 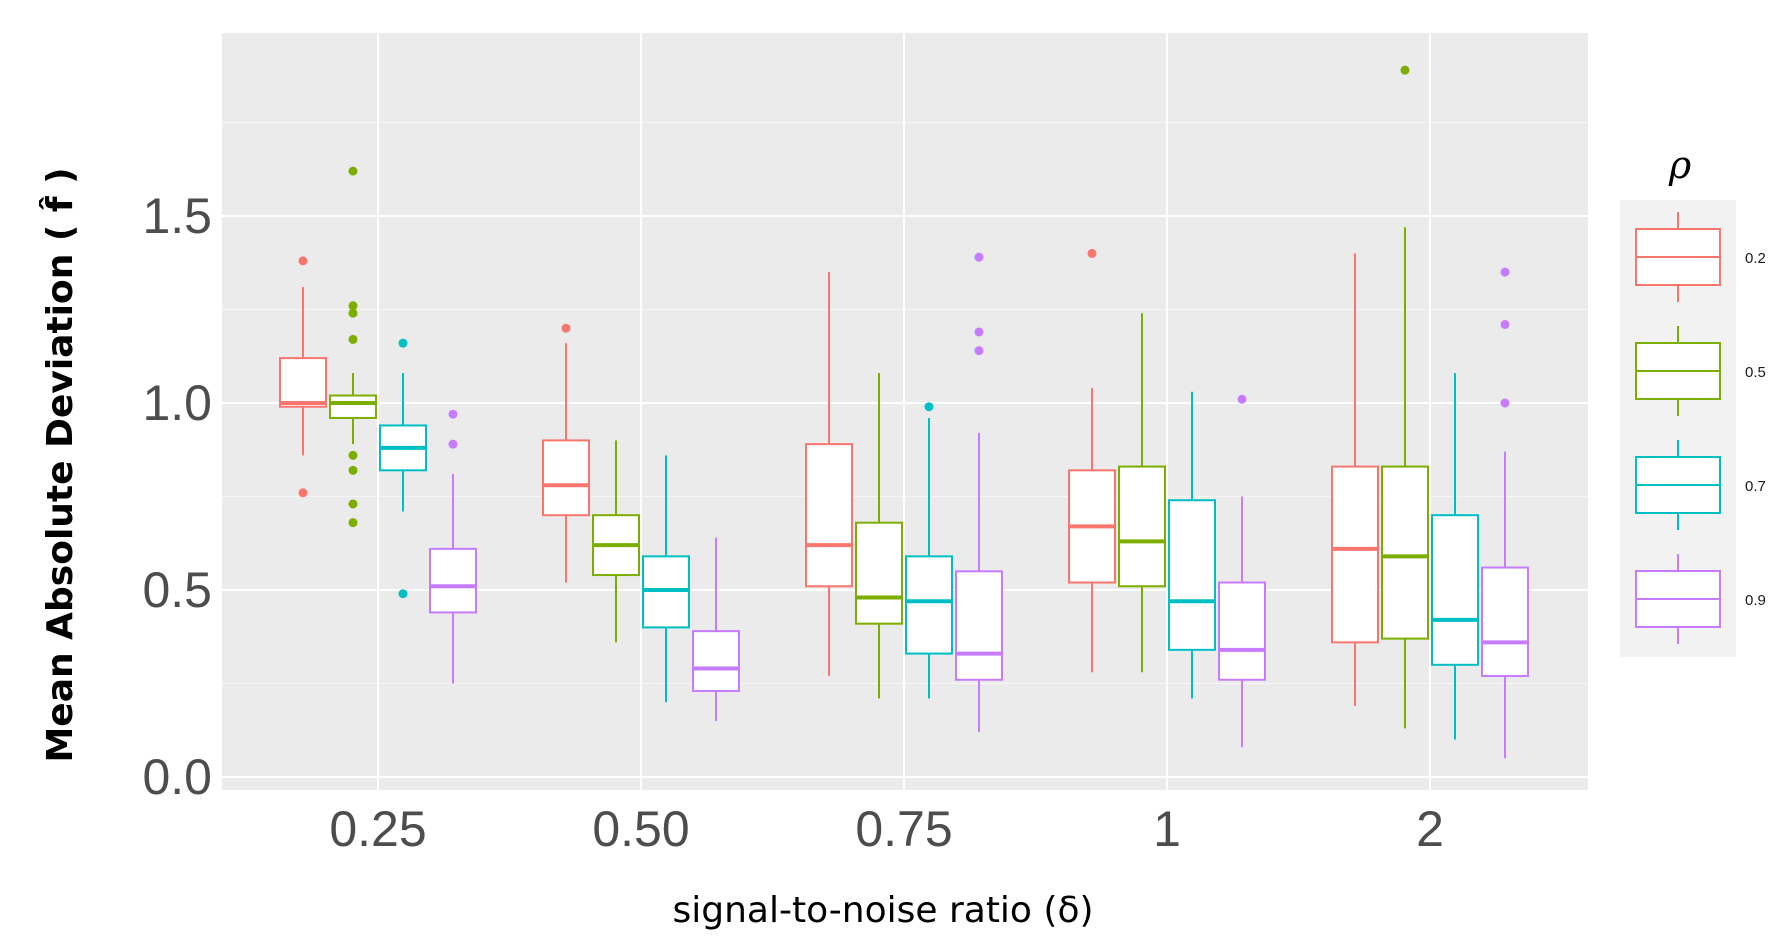 I want to click on y-tick-labels: 0.0 0.5 1.0 1.5, so click(x=177, y=496).